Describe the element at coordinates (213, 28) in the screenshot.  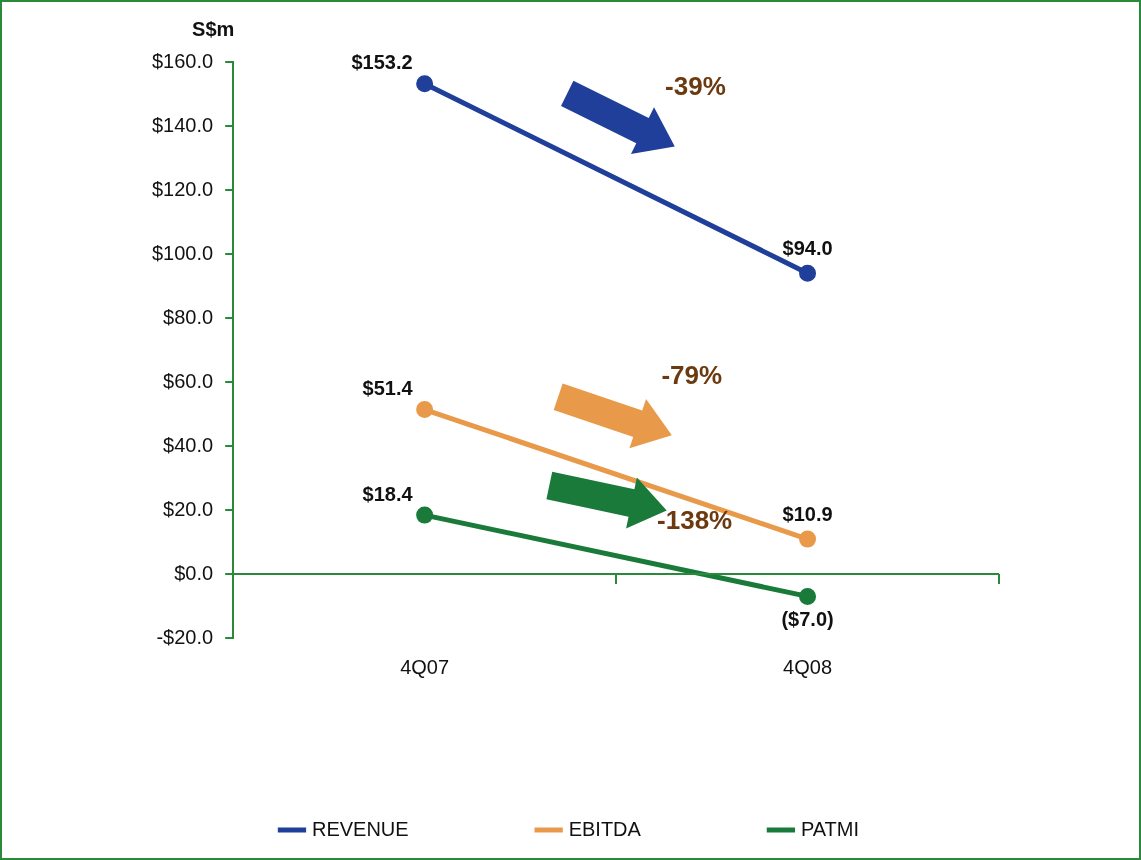
I see `y-axis-title: S$m` at that location.